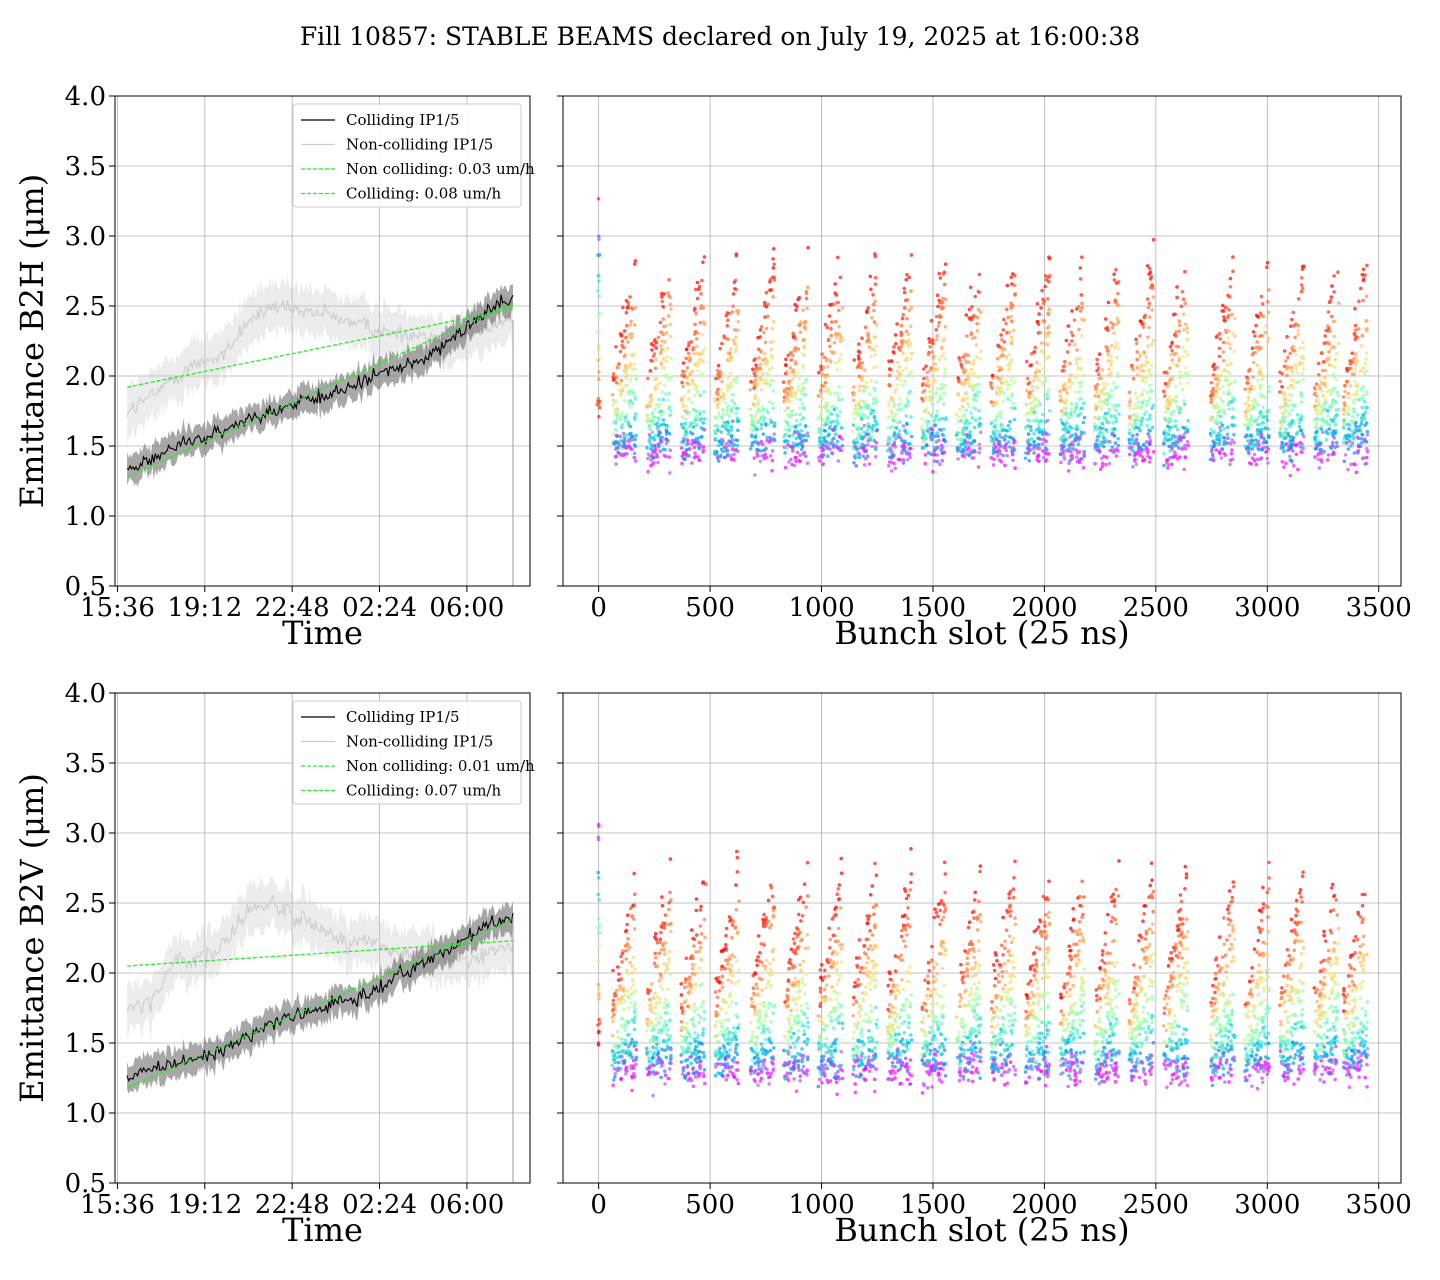  Describe the element at coordinates (598, 1205) in the screenshot. I see `x-tick-label: 0` at that location.